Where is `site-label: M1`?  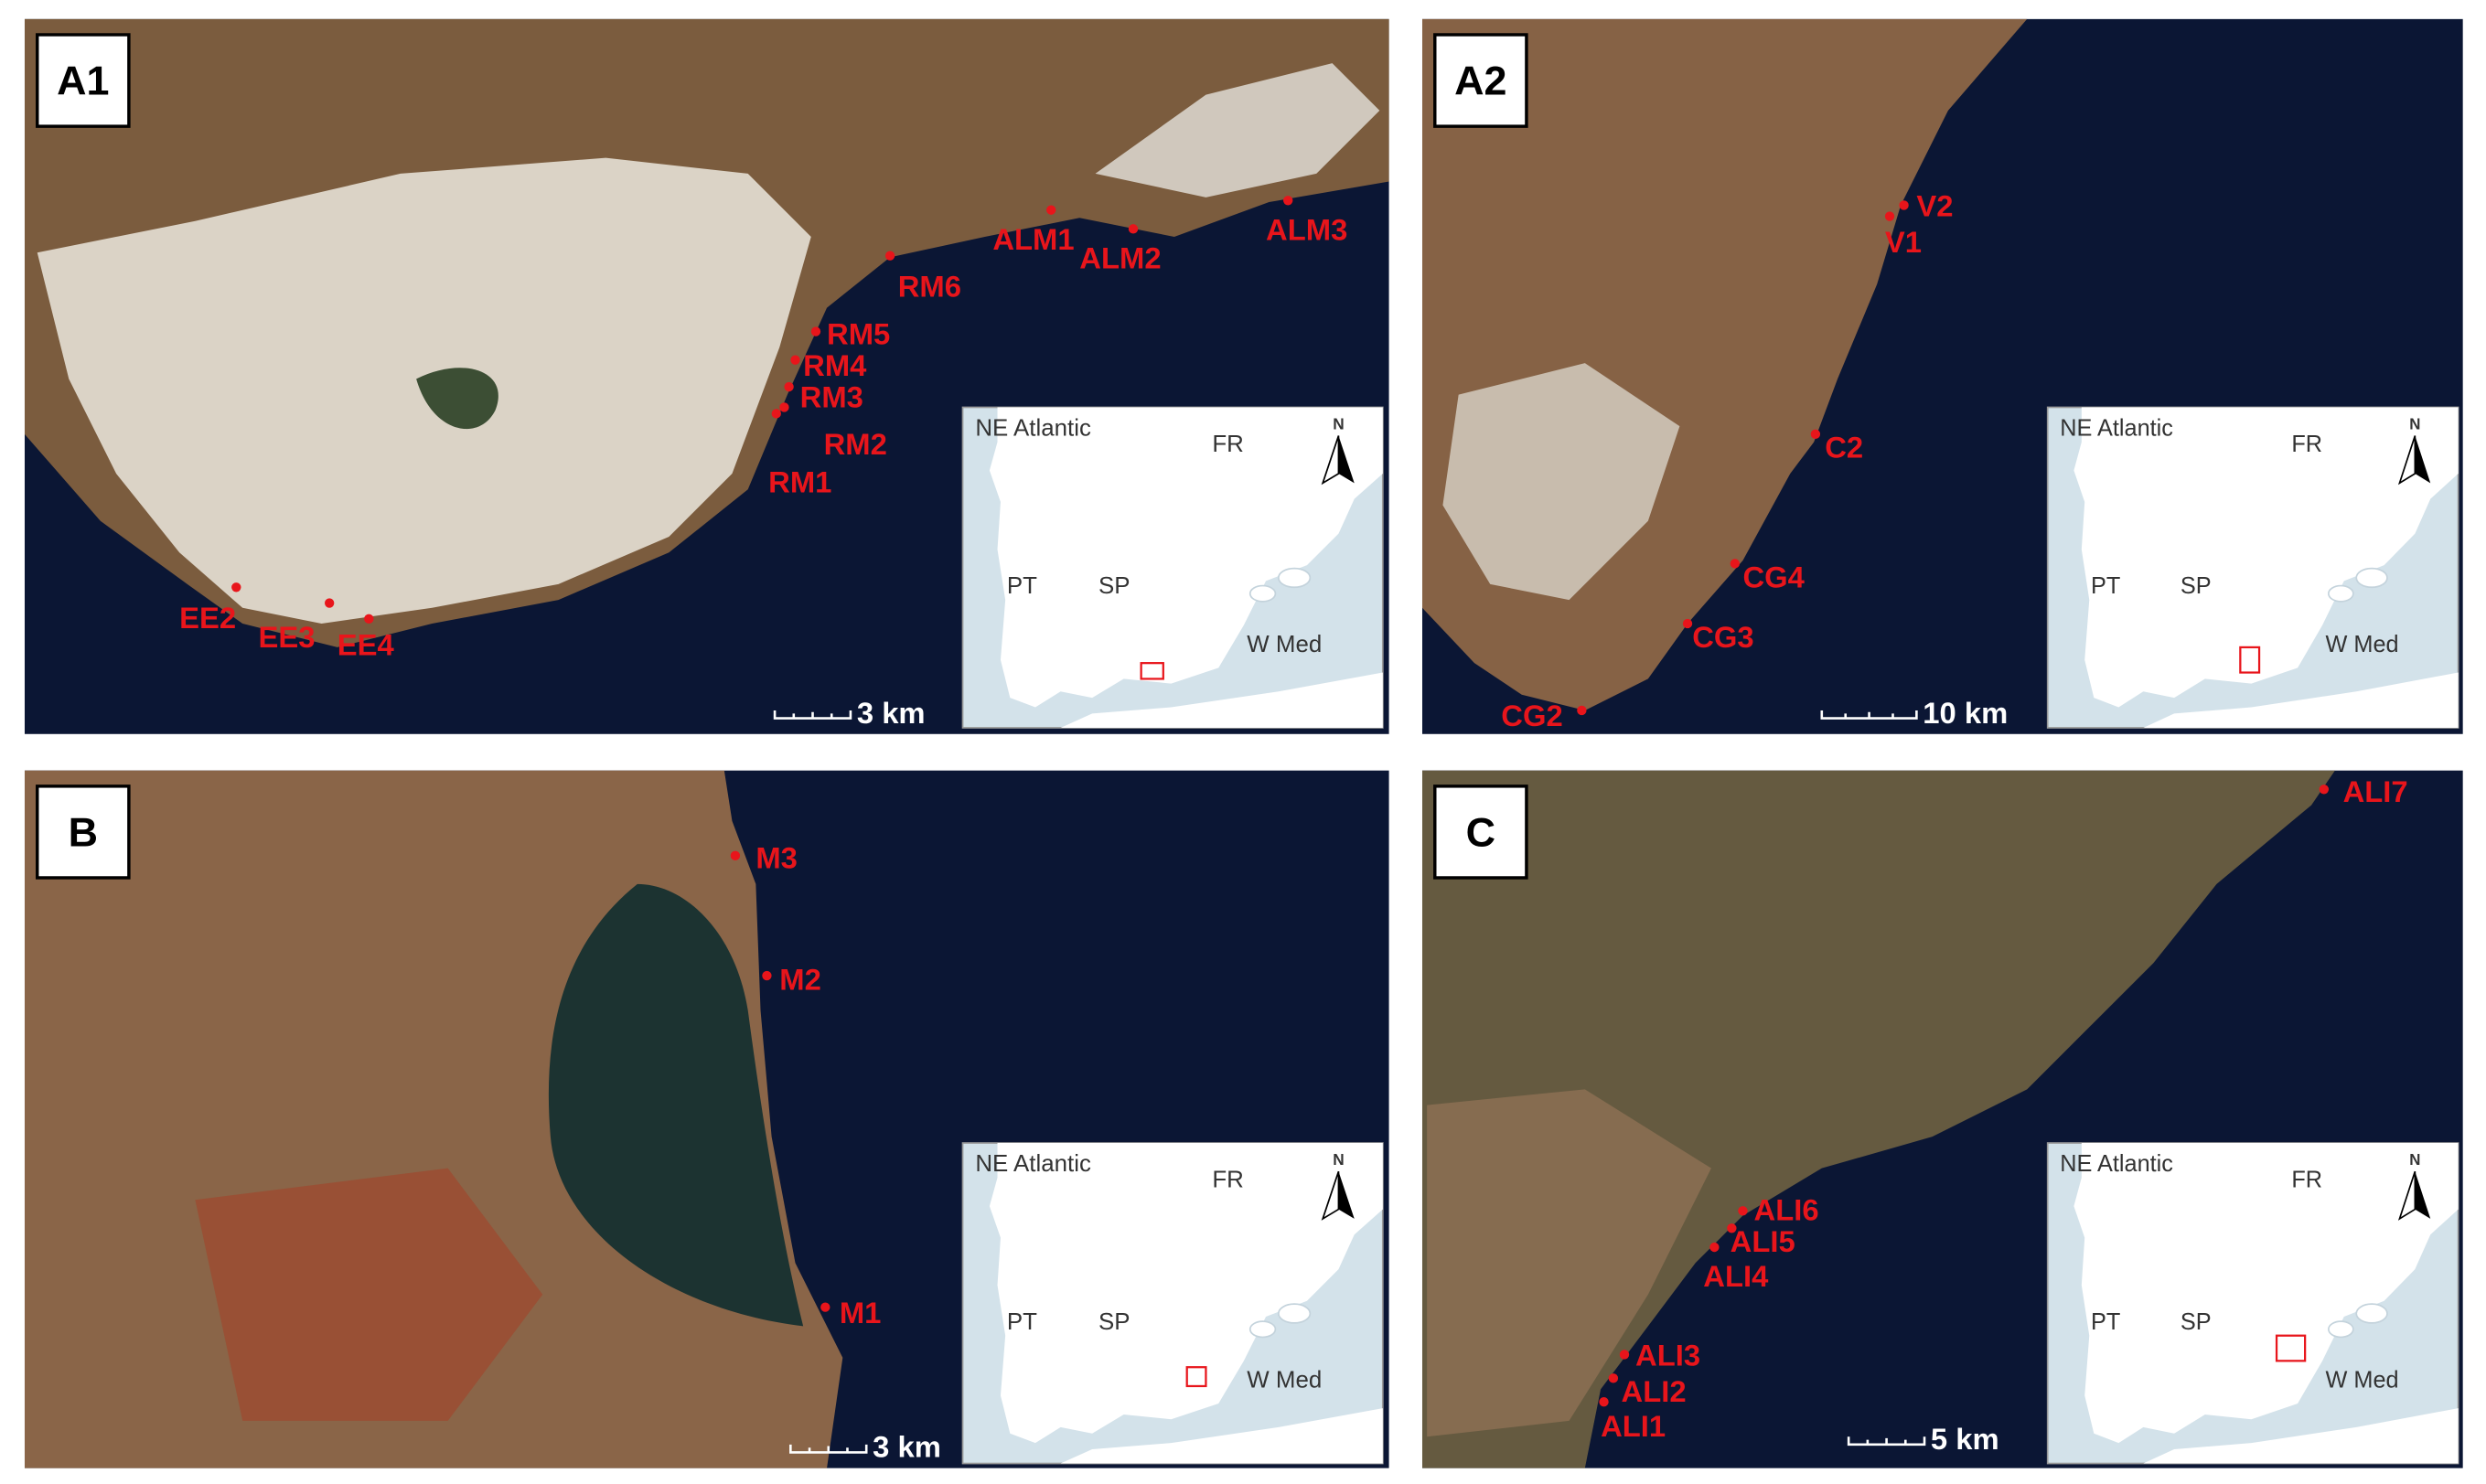
site-label: M1 is located at coordinates (861, 1312).